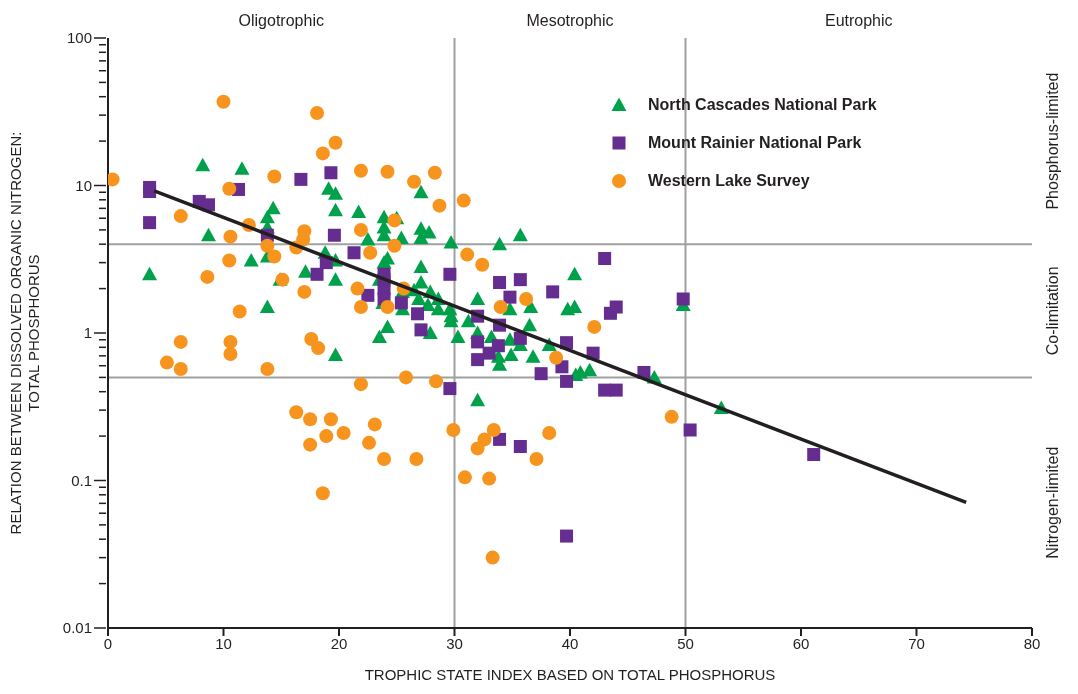 This screenshot has height=694, width=1078. I want to click on legend-label: Western Lake Survey, so click(729, 181).